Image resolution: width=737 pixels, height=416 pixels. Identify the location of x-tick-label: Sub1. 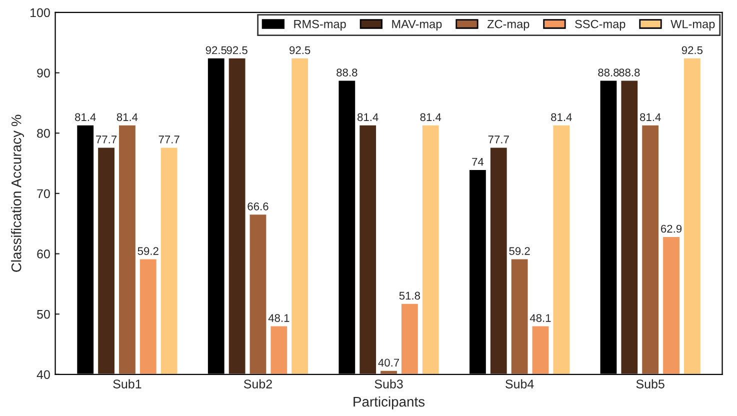
(127, 383).